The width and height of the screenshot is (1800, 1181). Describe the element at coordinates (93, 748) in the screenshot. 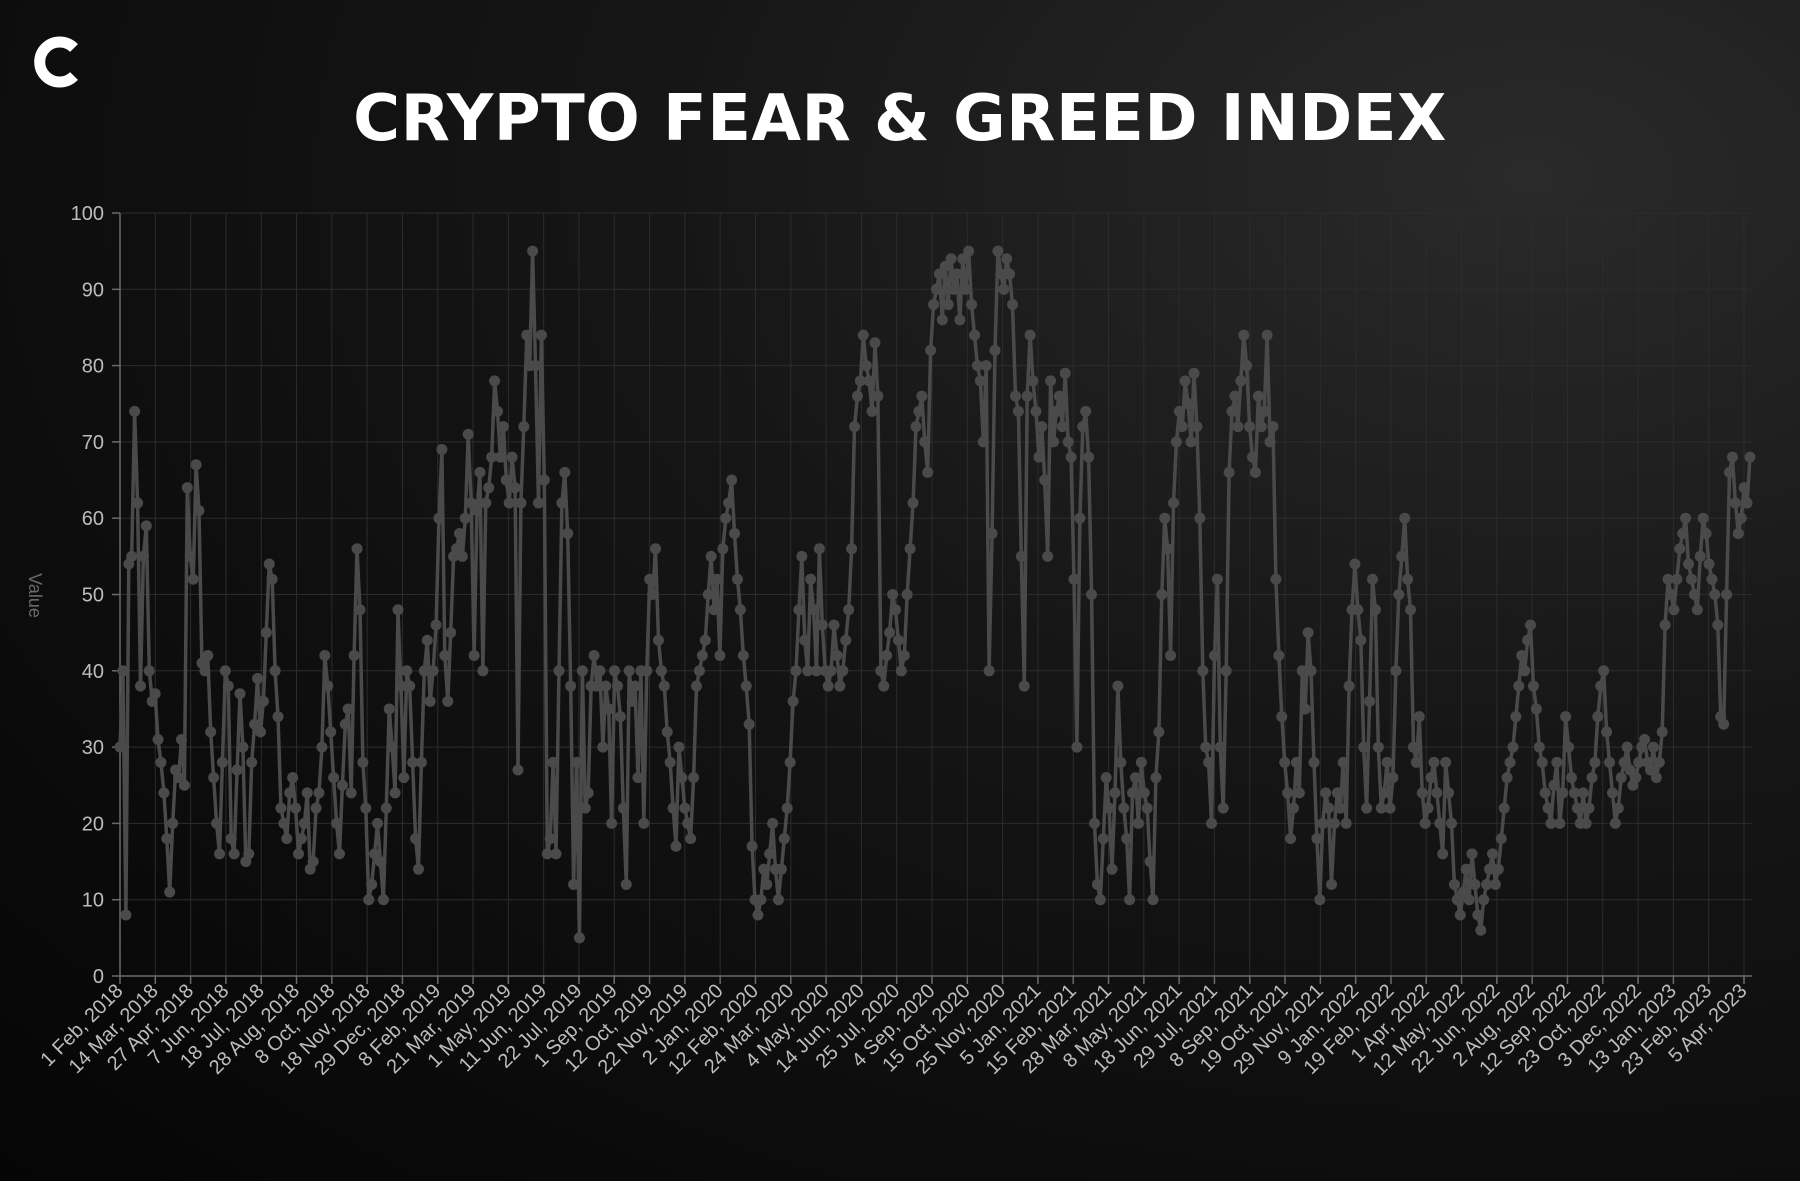

I see `y-tick-label: 30` at that location.